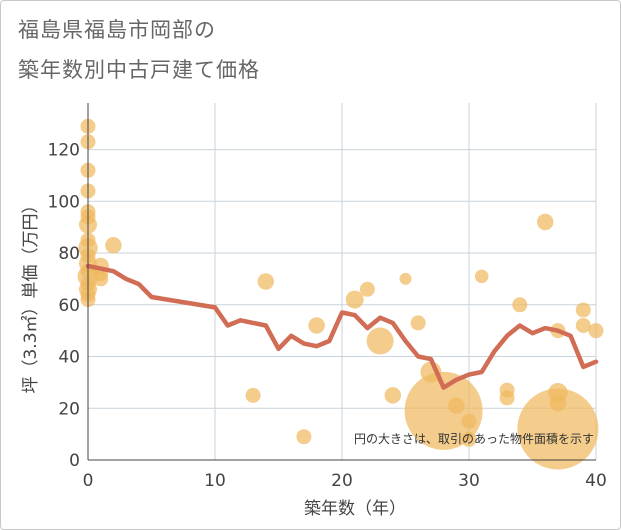 This screenshot has width=621, height=530. I want to click on x-tick-label: 10, so click(215, 481).